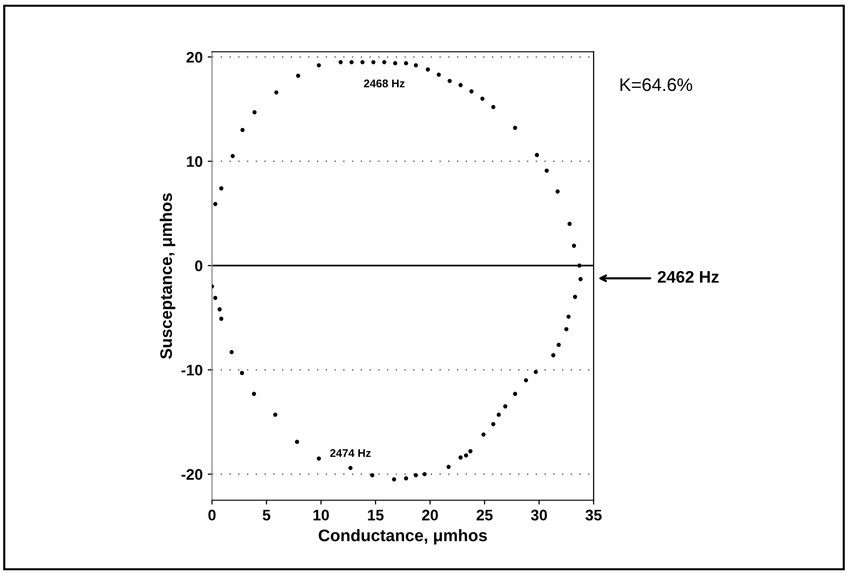 The width and height of the screenshot is (848, 575). What do you see at coordinates (593, 515) in the screenshot?
I see `x-tick-label: 35` at bounding box center [593, 515].